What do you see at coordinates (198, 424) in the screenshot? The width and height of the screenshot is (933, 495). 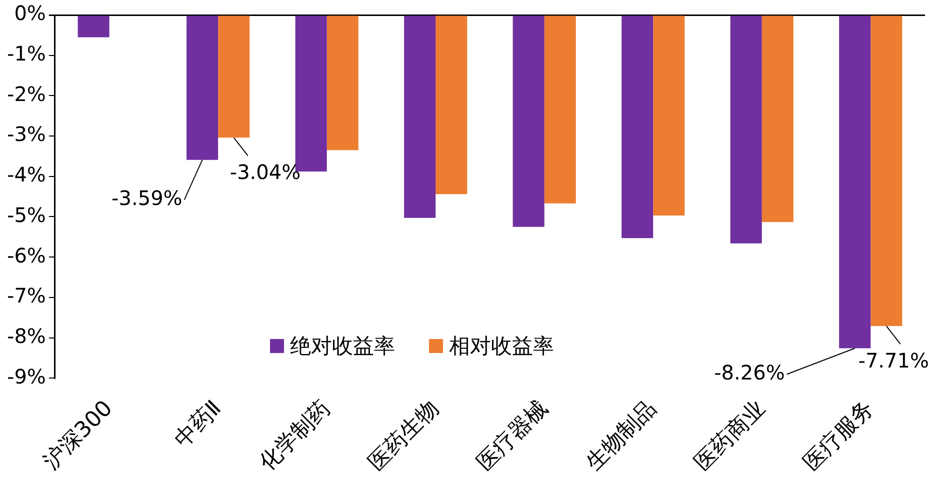 I see `x-tick-label: 中药Ⅱ` at bounding box center [198, 424].